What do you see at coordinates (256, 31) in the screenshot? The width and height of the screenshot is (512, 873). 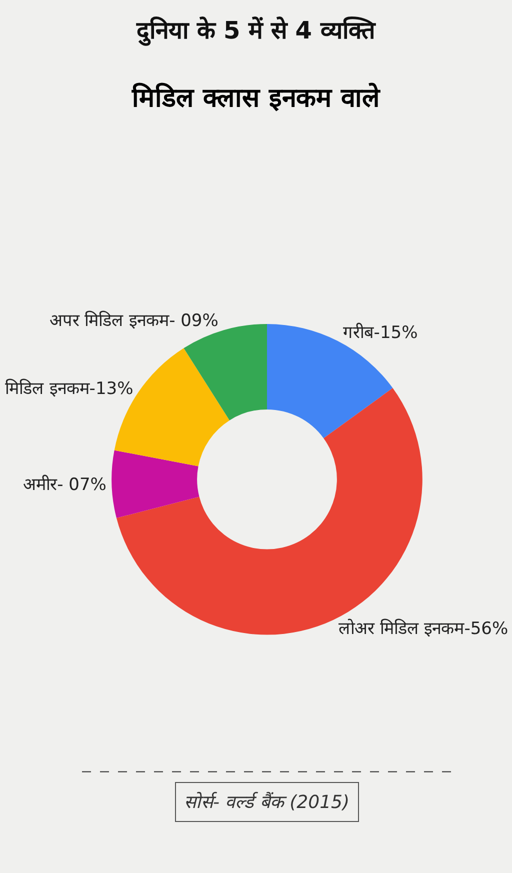 I see `chart-title: दुनिया के 5 में से 4 व्यक्ति` at bounding box center [256, 31].